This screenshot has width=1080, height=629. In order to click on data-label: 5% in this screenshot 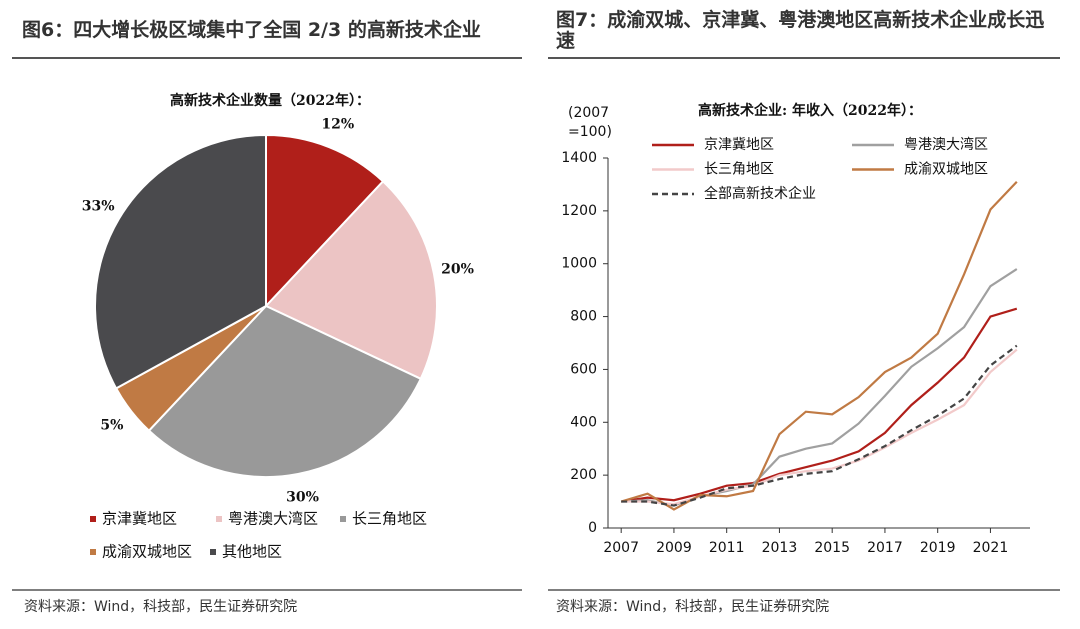, I will do `click(111, 426)`.